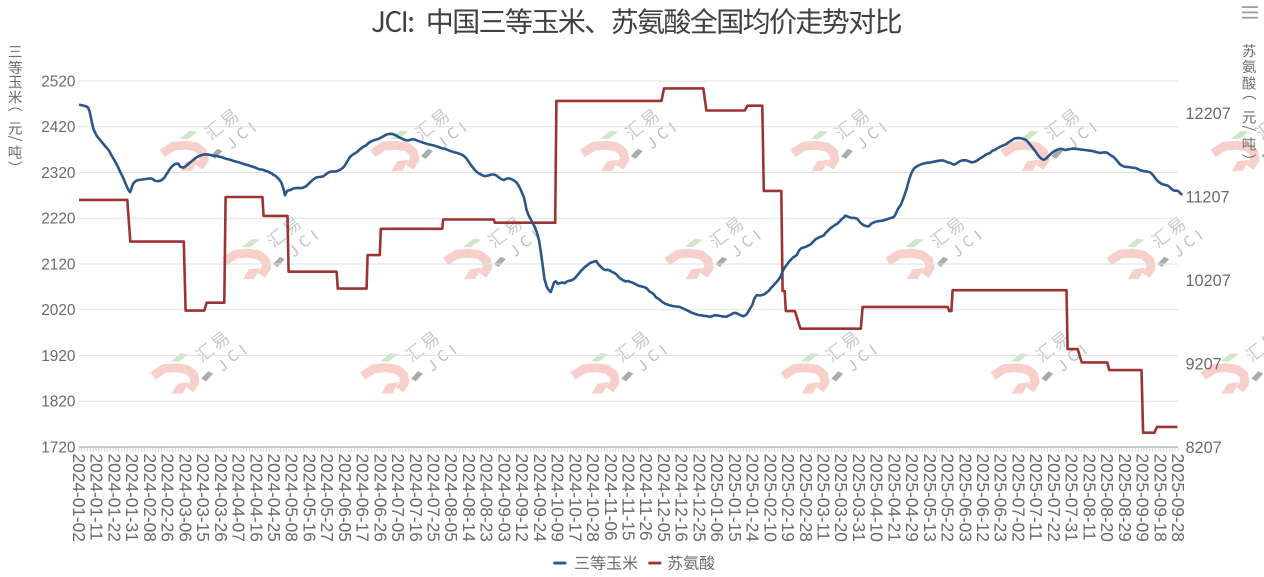 The width and height of the screenshot is (1264, 577). Describe the element at coordinates (1208, 197) in the screenshot. I see `svg-text: 11207` at that location.